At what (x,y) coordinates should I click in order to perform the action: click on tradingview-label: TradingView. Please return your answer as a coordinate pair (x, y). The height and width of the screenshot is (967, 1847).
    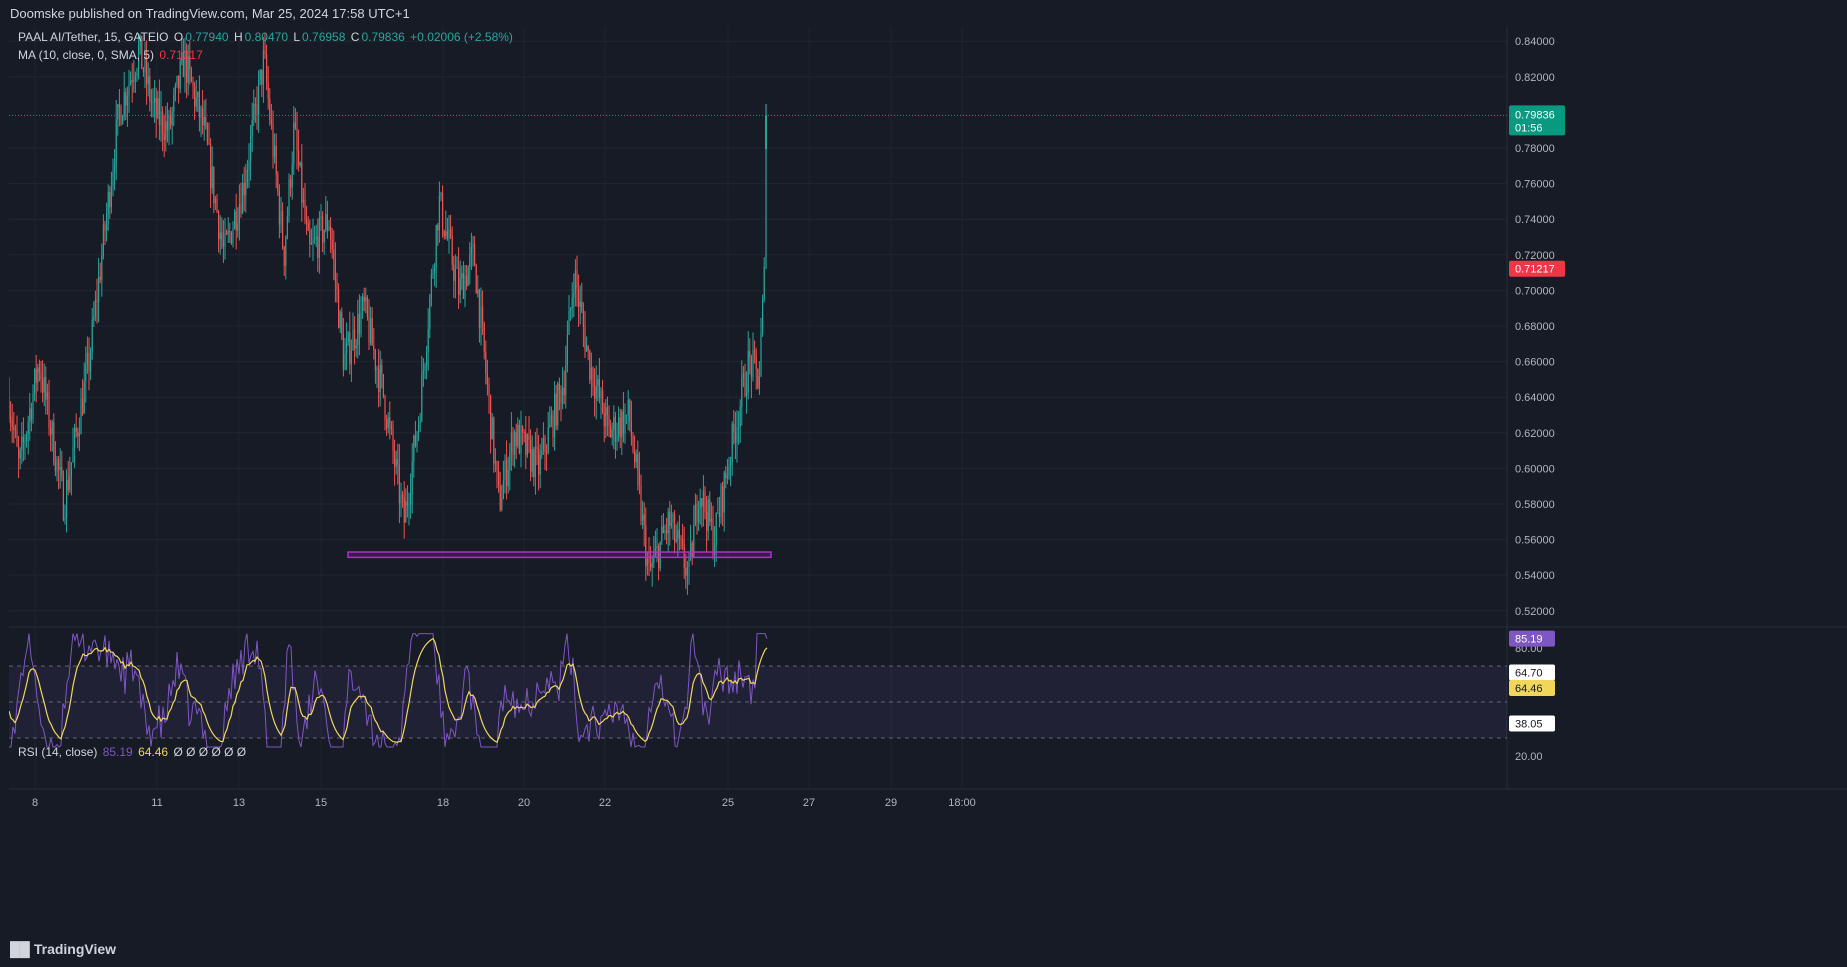
    Looking at the image, I should click on (75, 949).